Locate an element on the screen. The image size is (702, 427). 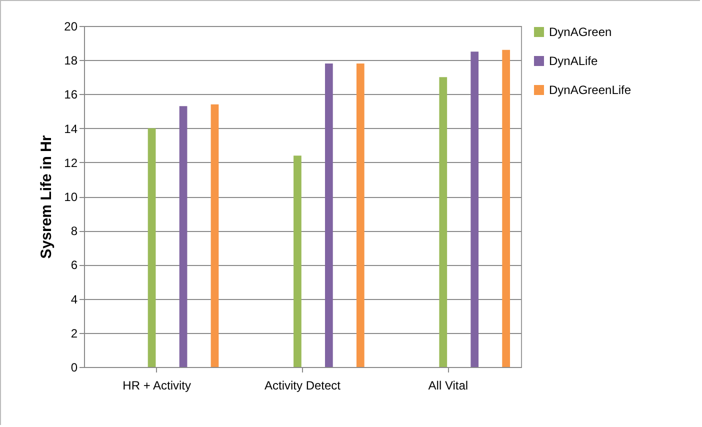
y-tick-label: 4 is located at coordinates (74, 299).